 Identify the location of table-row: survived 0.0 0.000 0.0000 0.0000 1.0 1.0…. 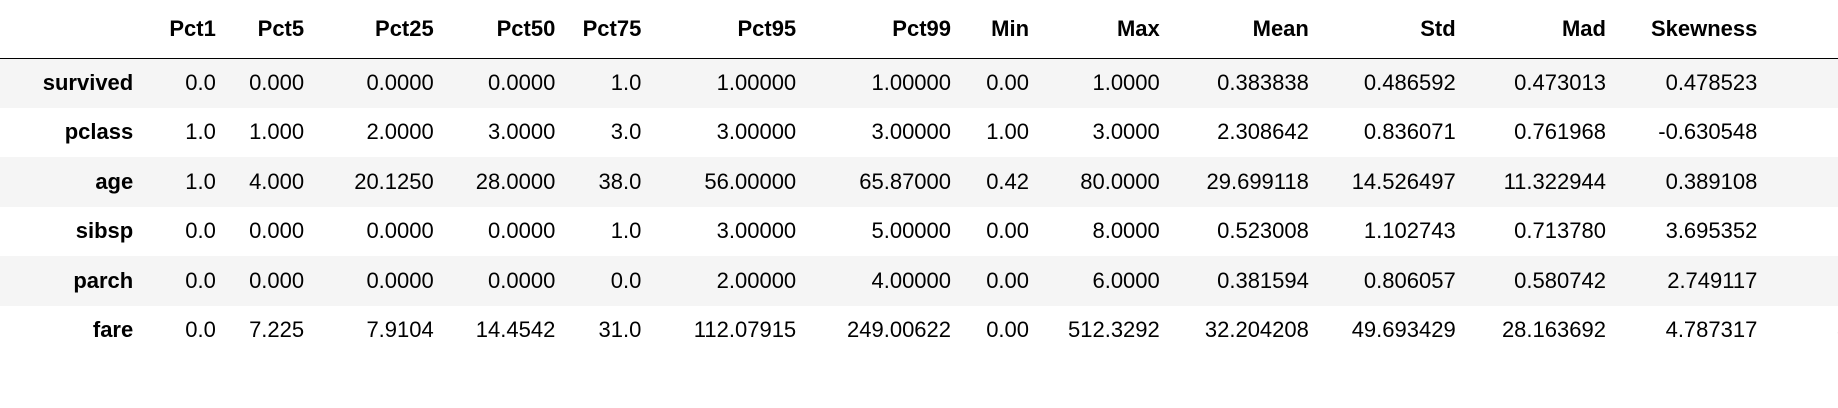
(919, 83).